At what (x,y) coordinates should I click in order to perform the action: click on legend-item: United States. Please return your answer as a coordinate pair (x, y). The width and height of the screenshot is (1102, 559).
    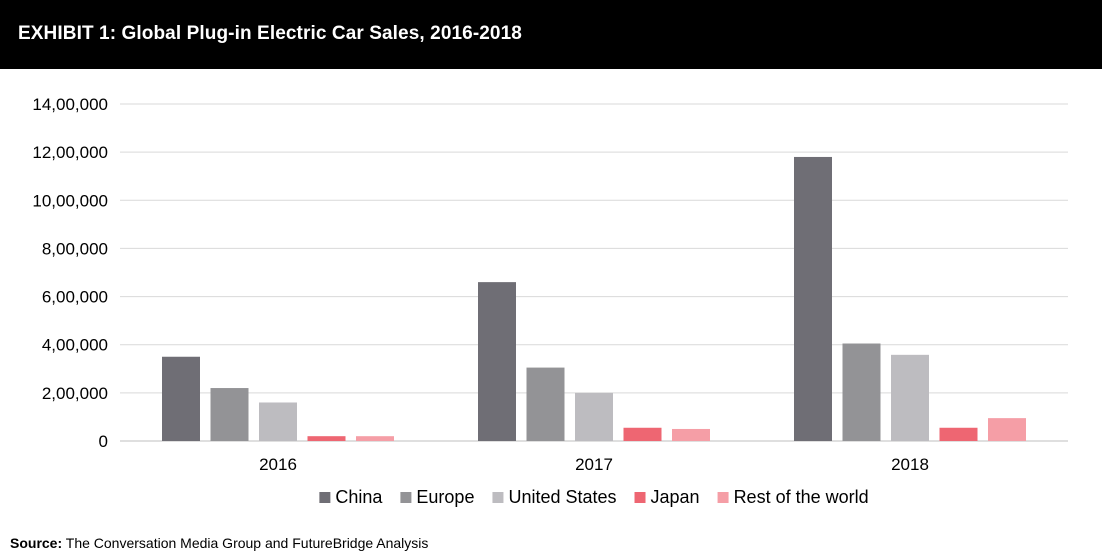
    Looking at the image, I should click on (554, 497).